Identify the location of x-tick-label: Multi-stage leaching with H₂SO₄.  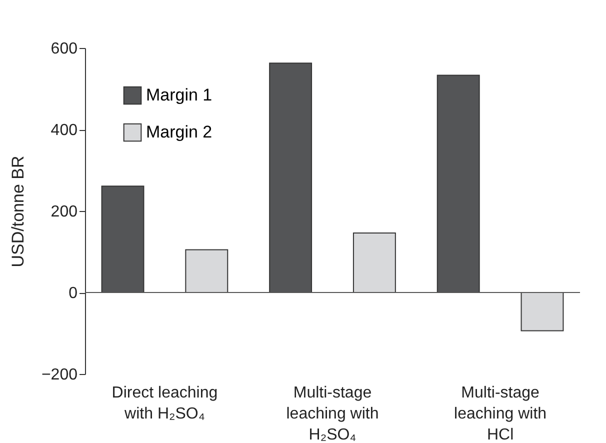
(332, 413).